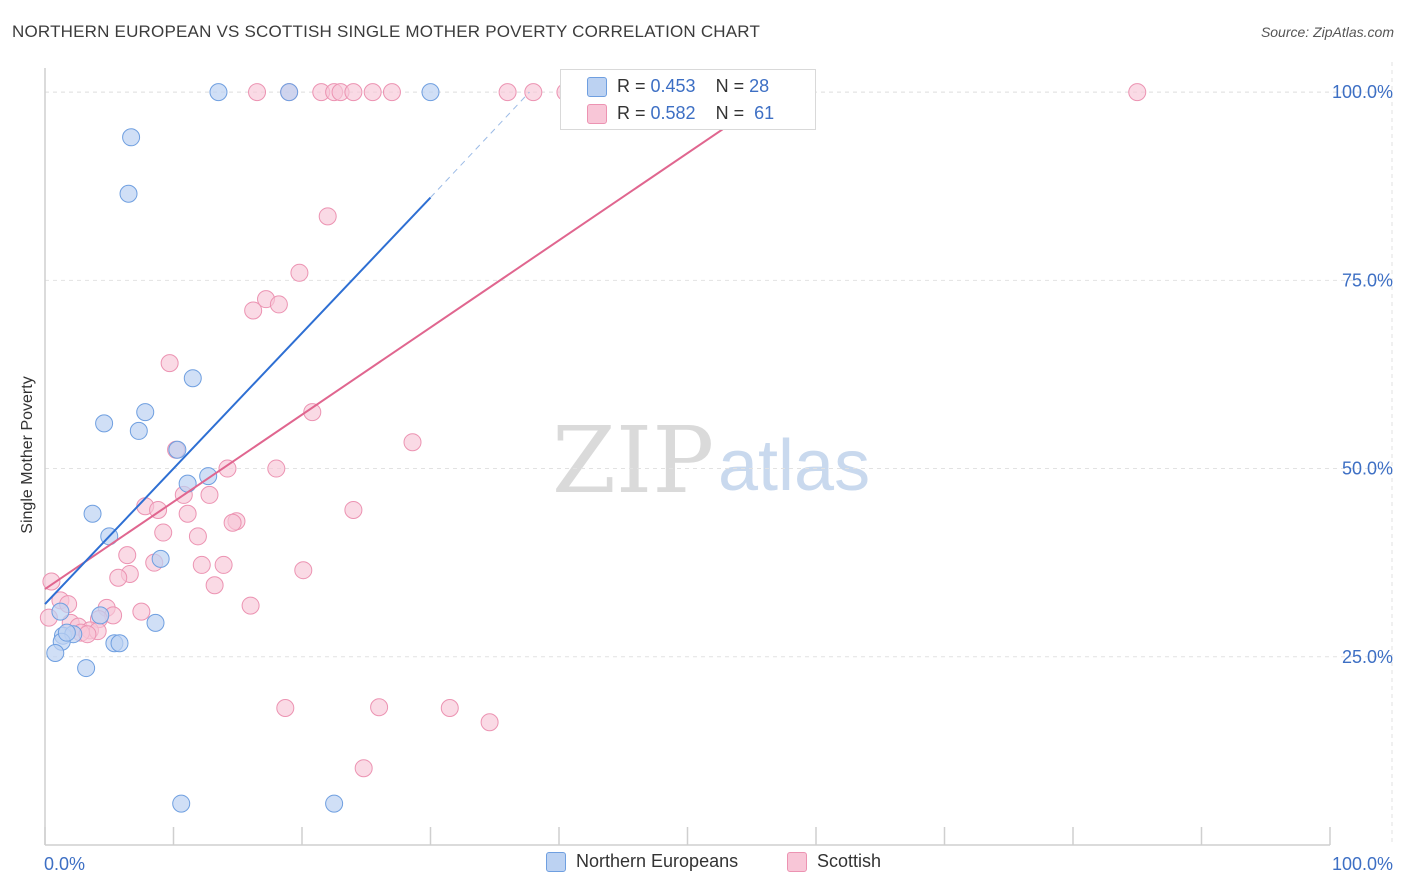 This screenshot has height=892, width=1406. I want to click on legend-label-northern: Northern Europeans, so click(657, 861).